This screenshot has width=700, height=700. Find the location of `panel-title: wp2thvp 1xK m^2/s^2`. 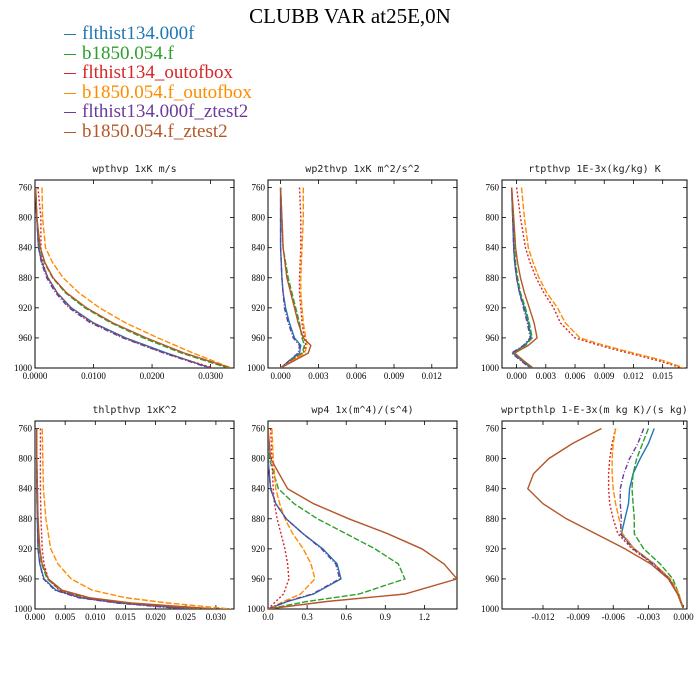

panel-title: wp2thvp 1xK m^2/s^2 is located at coordinates (362, 169).